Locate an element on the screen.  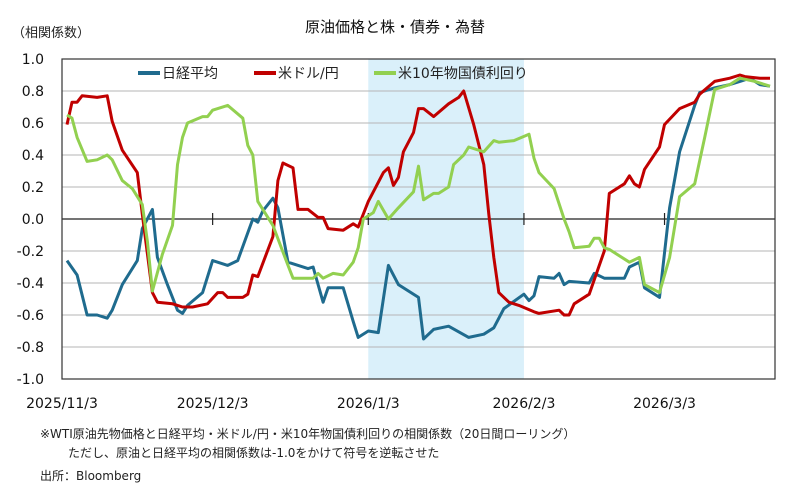
y-tick-label: 0.4 is located at coordinates (33, 156).